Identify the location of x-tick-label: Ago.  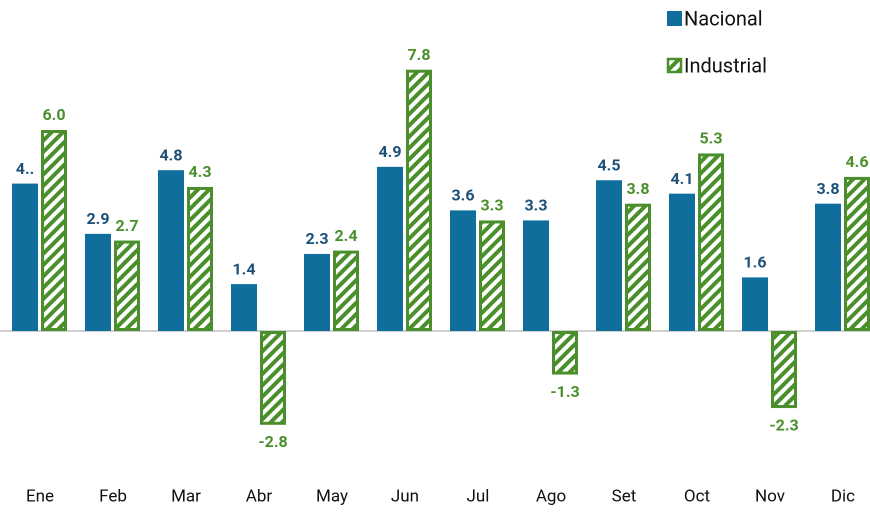
(551, 496).